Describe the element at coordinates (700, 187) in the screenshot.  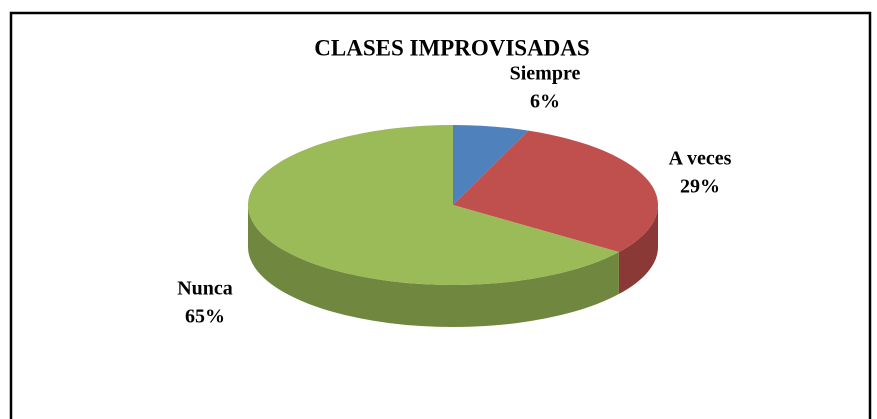
I see `value-label: 29%` at that location.